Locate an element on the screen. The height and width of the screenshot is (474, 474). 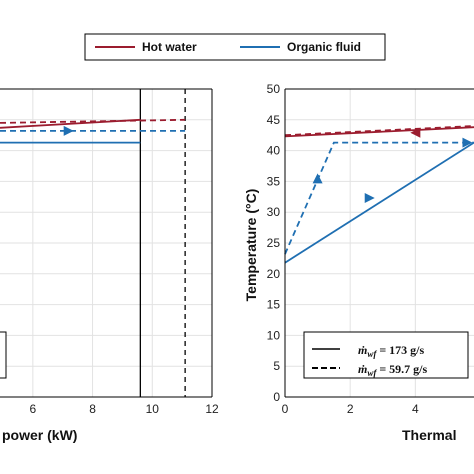
left-x-tick-3: 12 is located at coordinates (212, 409).